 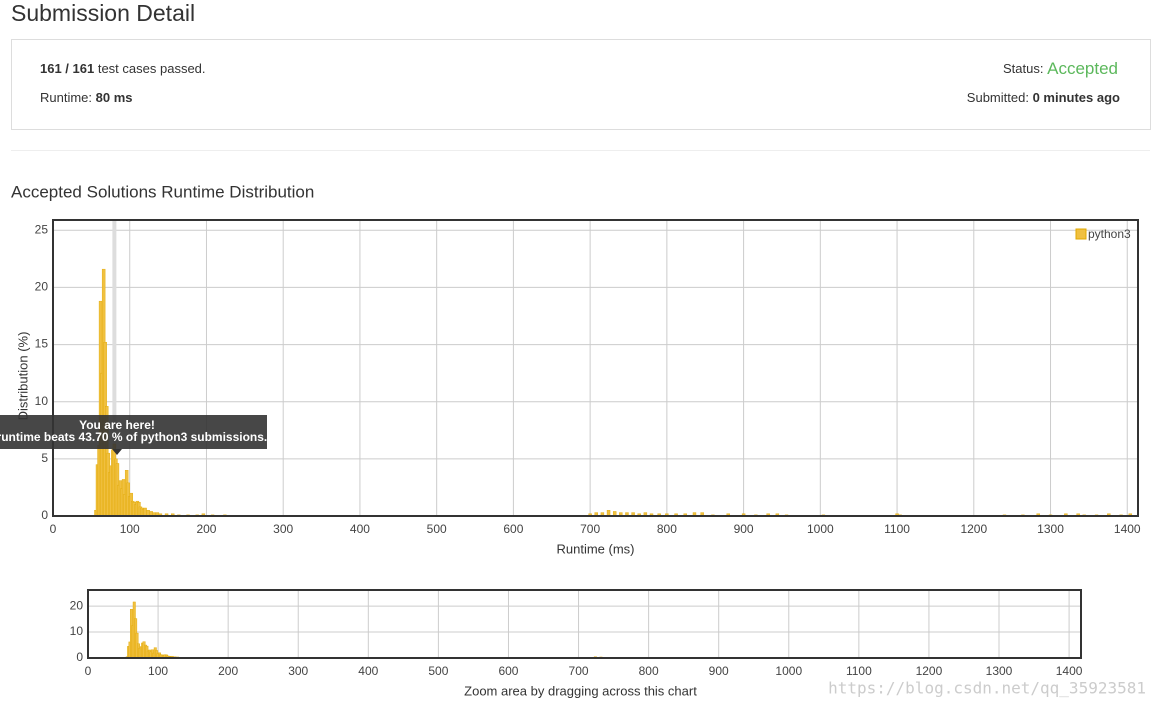 I want to click on runtime-line: Runtime: 80 ms, so click(x=86, y=97).